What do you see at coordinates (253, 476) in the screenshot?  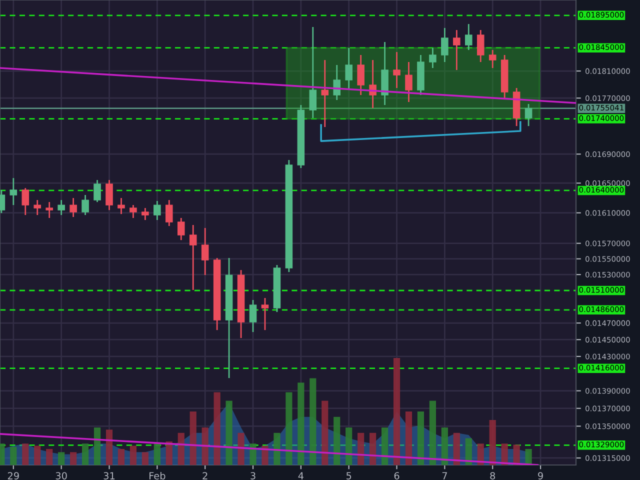 I see `x-tick-label: 3` at bounding box center [253, 476].